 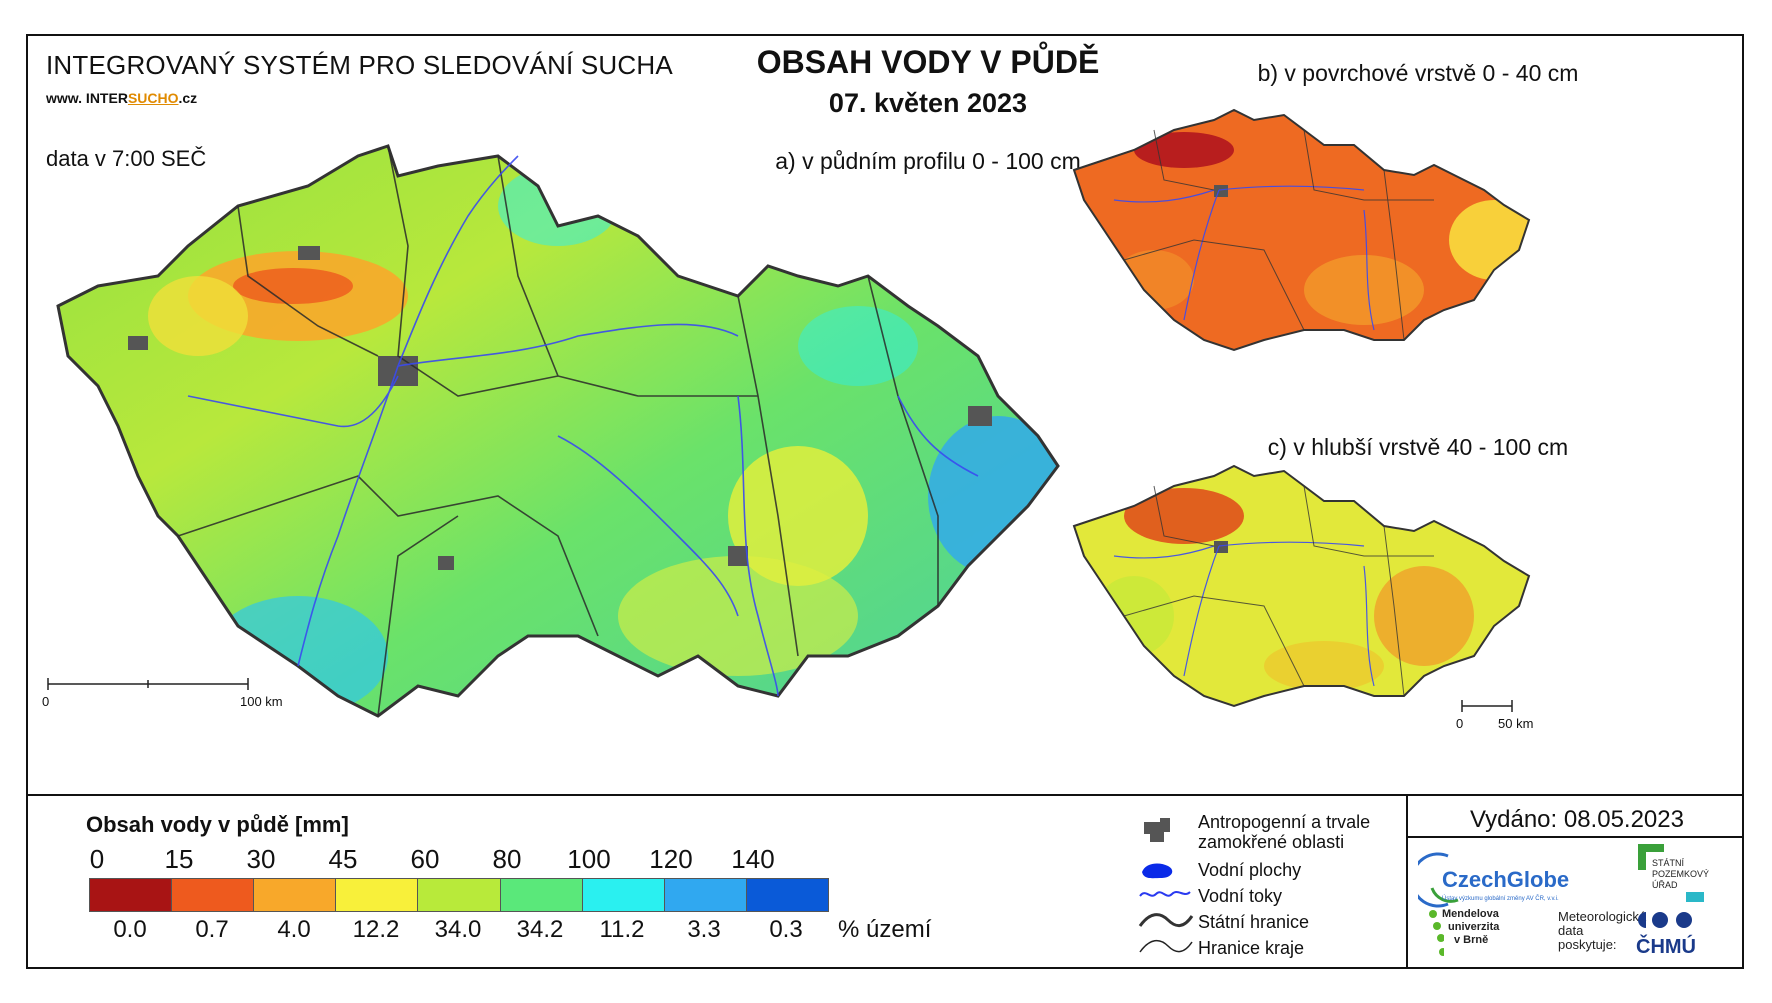 What do you see at coordinates (261, 701) in the screenshot?
I see `map-a-scale-end: 100 km` at bounding box center [261, 701].